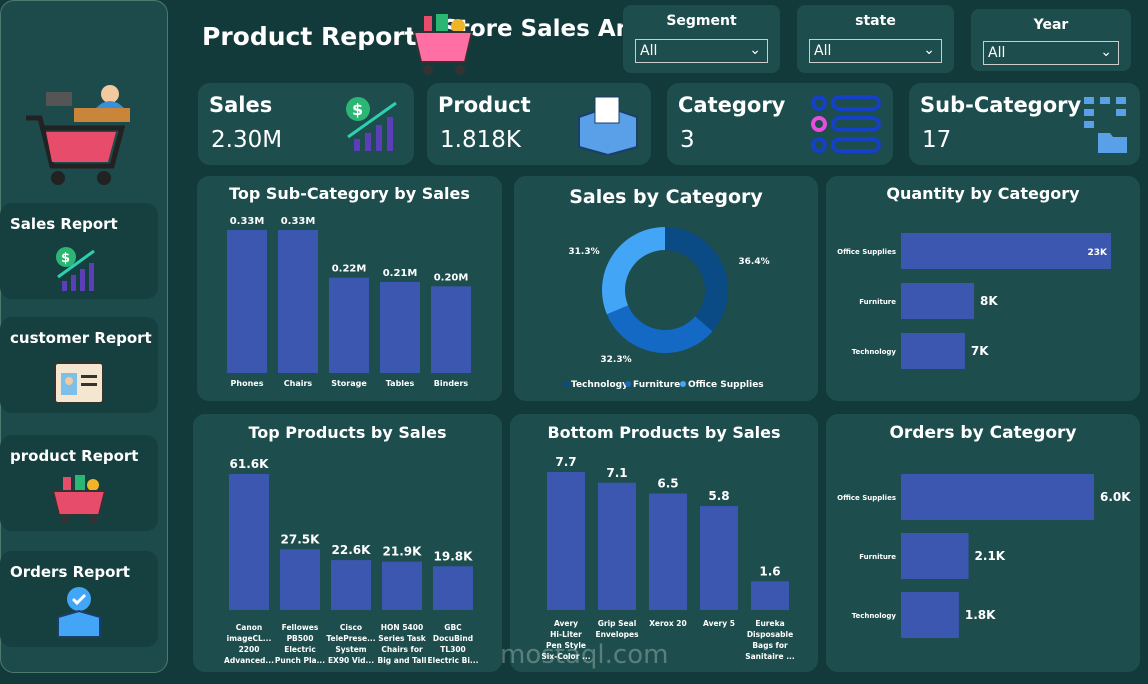  What do you see at coordinates (667, 484) in the screenshot?
I see `data-label: 6.5` at bounding box center [667, 484].